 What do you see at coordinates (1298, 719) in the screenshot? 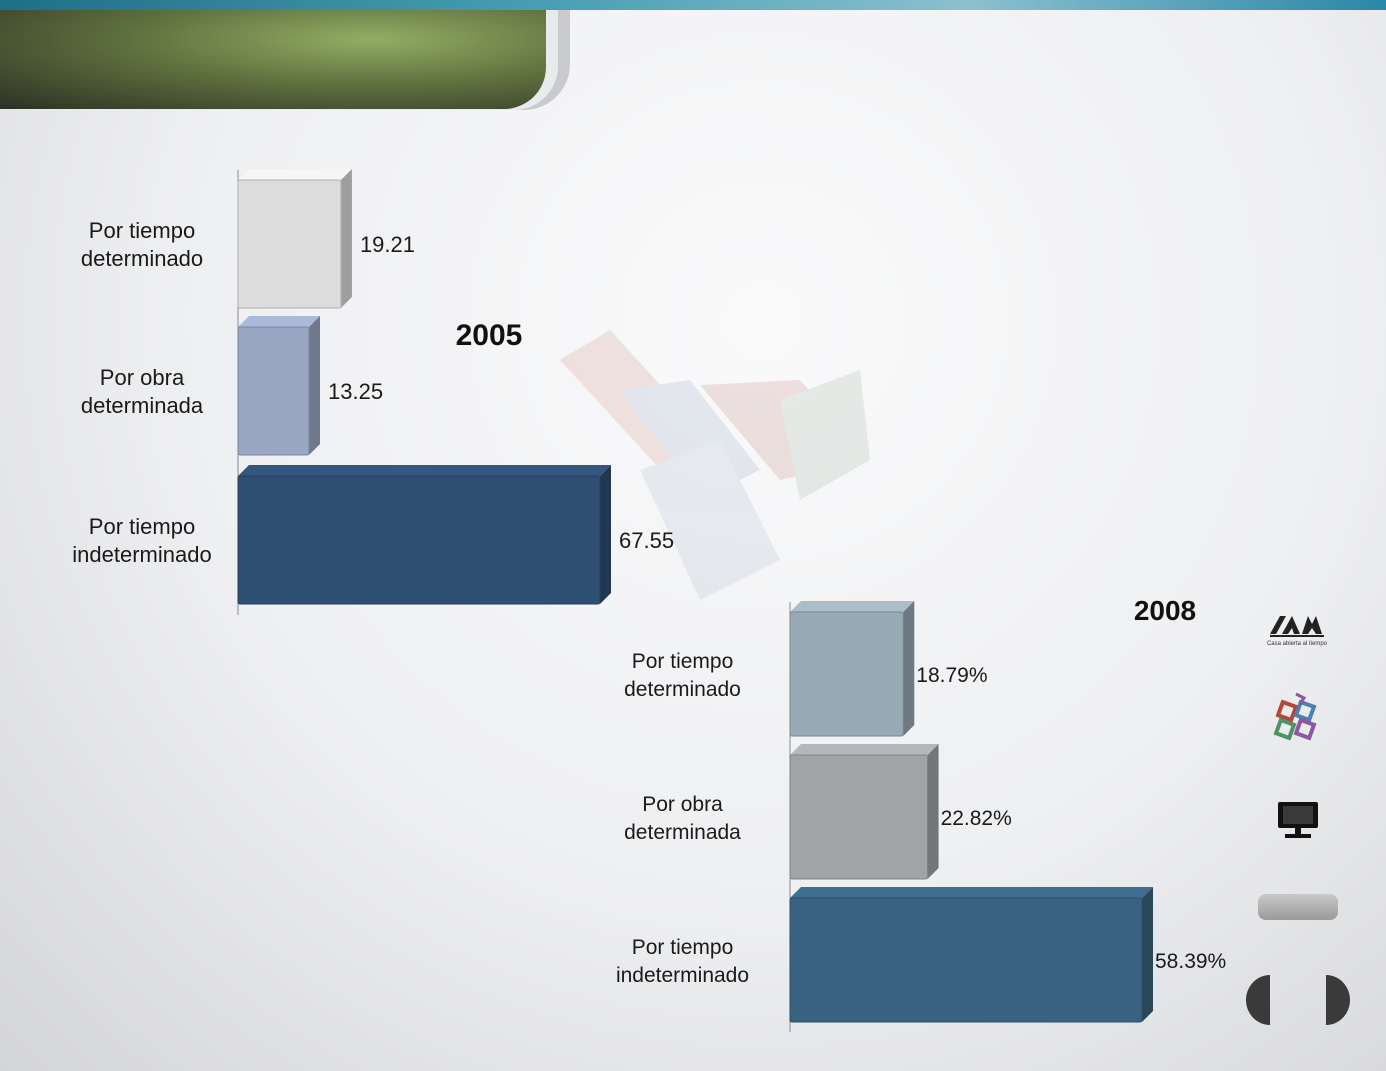
I see `library-icon` at bounding box center [1298, 719].